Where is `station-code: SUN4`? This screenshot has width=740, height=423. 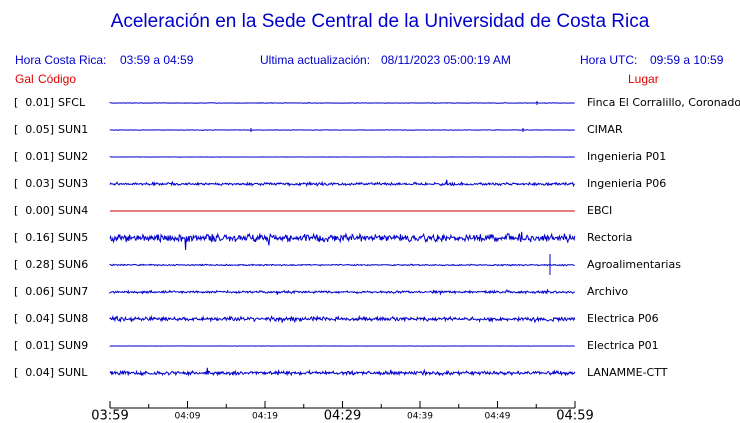 station-code: SUN4 is located at coordinates (73, 210).